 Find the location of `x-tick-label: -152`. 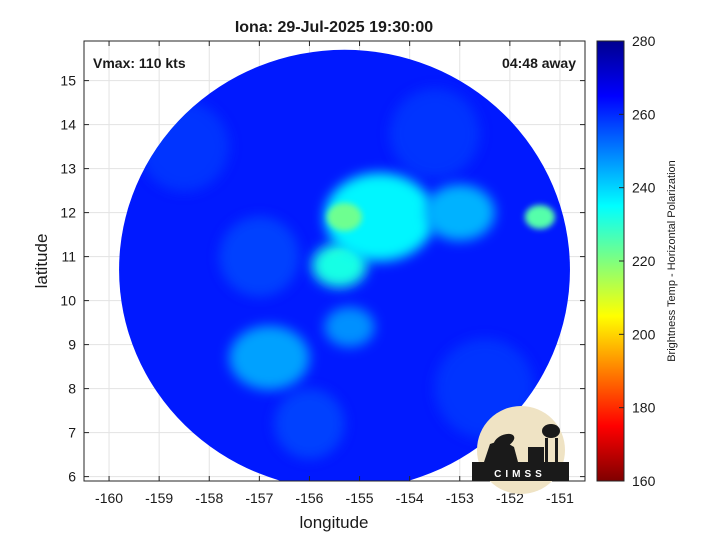

x-tick-label: -152 is located at coordinates (510, 498).